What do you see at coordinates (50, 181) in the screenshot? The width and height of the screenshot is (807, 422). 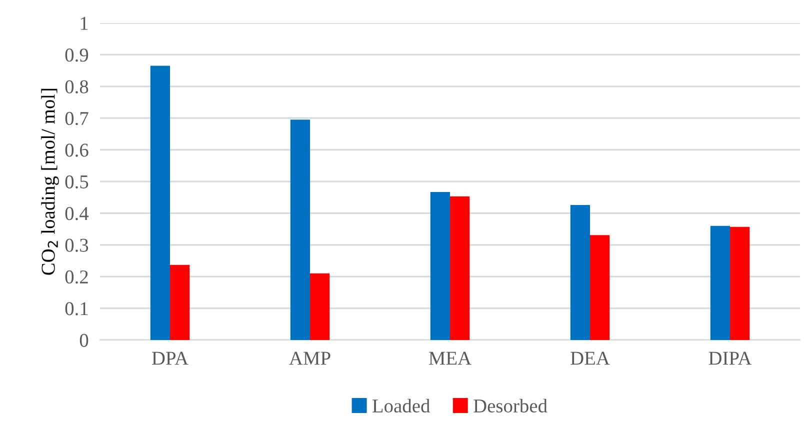 I see `y-axis-title: CO$_{2}$ loading [mol/ mol]` at bounding box center [50, 181].